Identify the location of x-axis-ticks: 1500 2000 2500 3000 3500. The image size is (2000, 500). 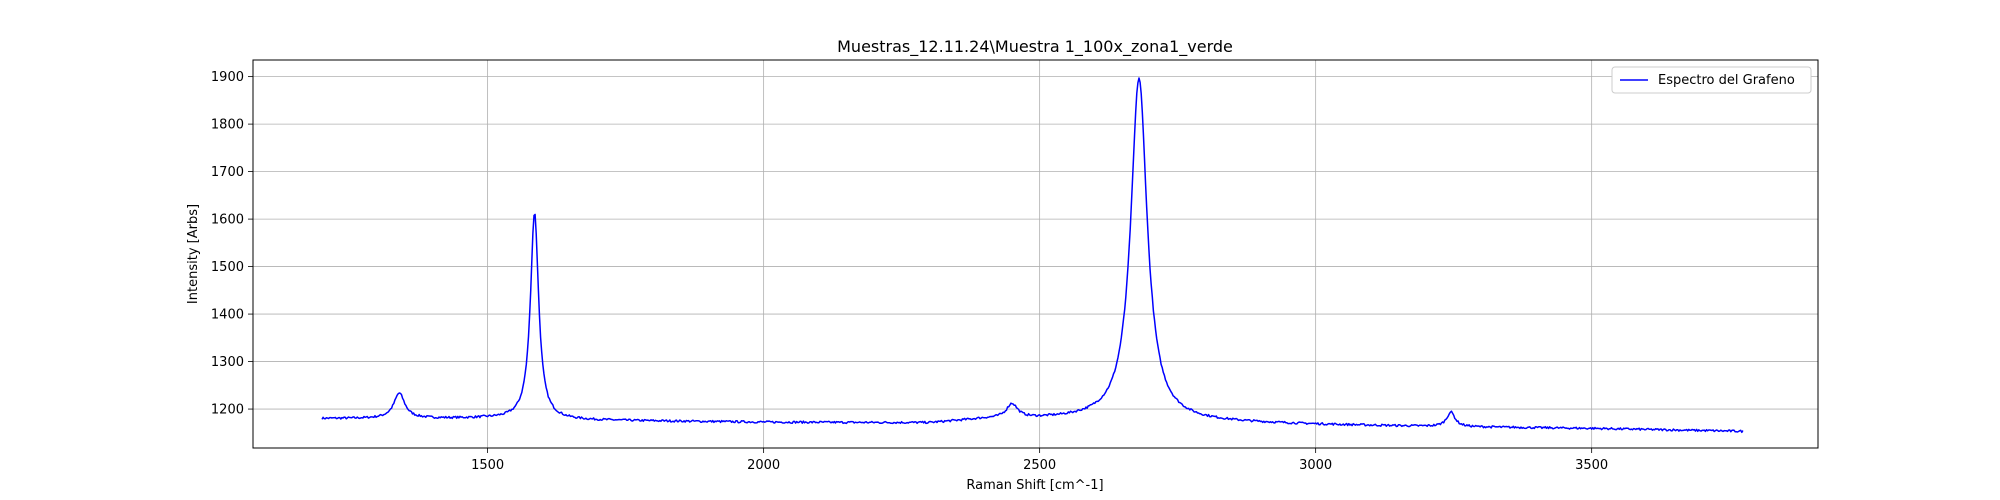
(1039, 460).